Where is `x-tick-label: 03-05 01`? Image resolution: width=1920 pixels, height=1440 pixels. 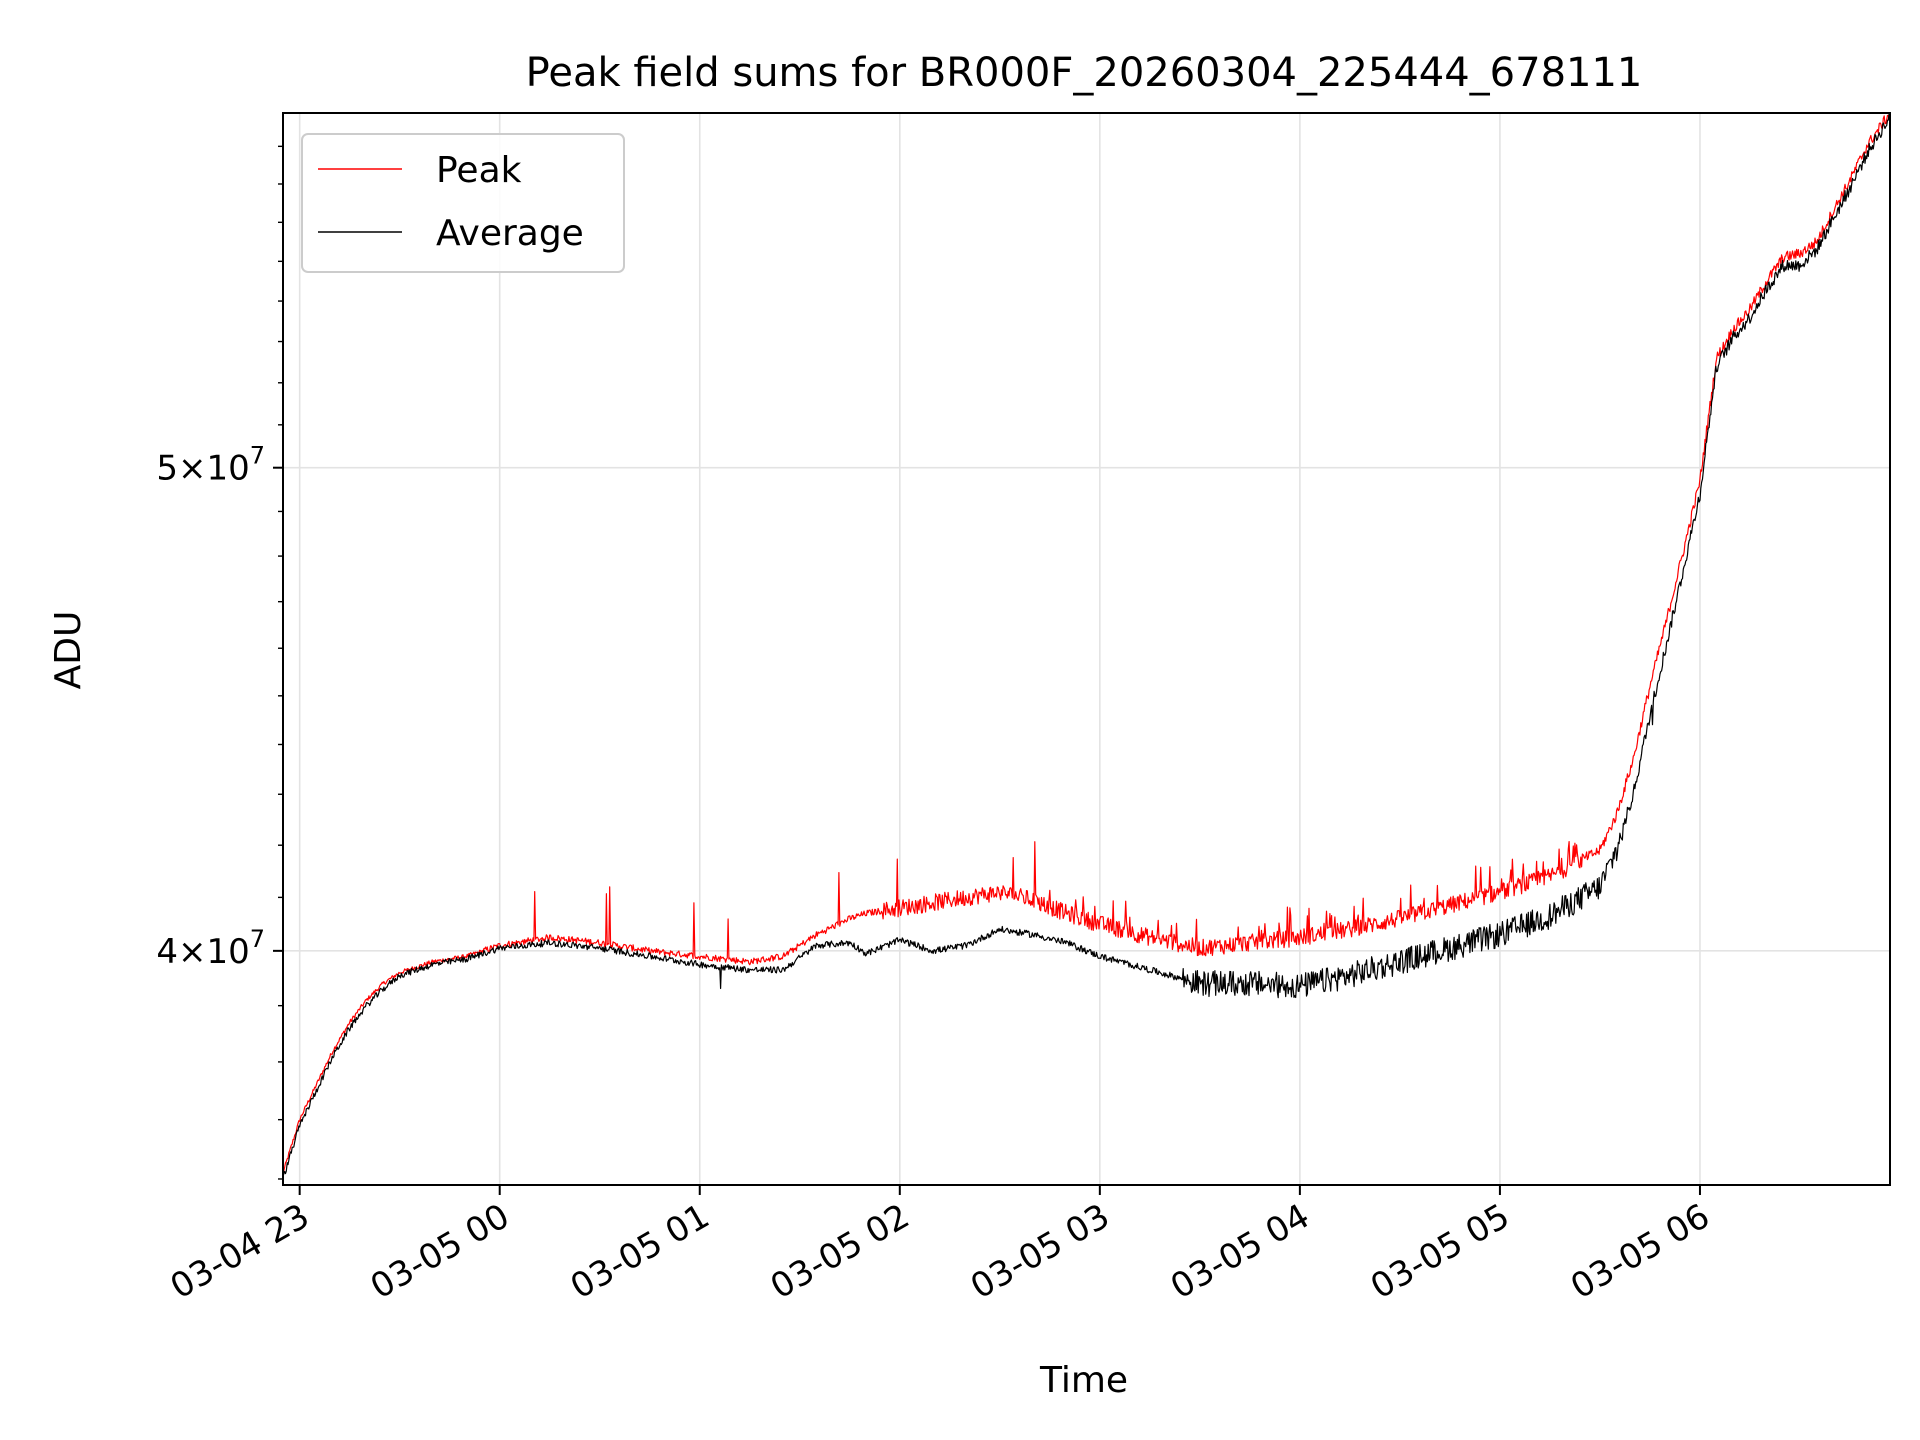
x-tick-label: 03-05 01 is located at coordinates (640, 1251).